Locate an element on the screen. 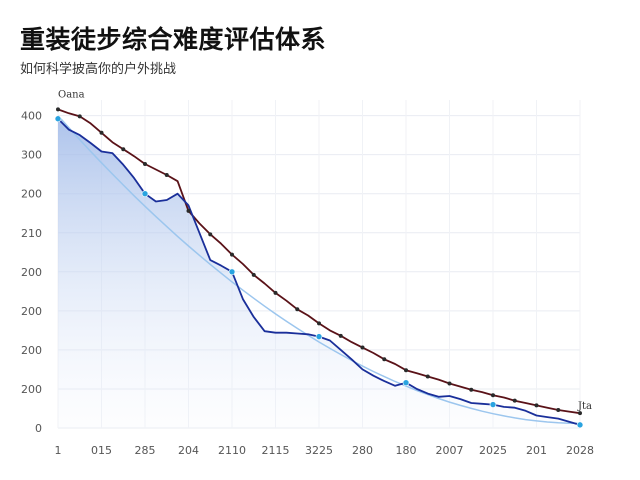 The height and width of the screenshot is (480, 640). x-tick-label: 201 is located at coordinates (536, 450).